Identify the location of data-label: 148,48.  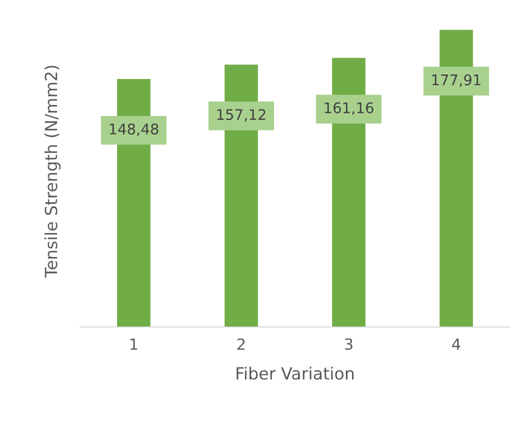
(134, 129).